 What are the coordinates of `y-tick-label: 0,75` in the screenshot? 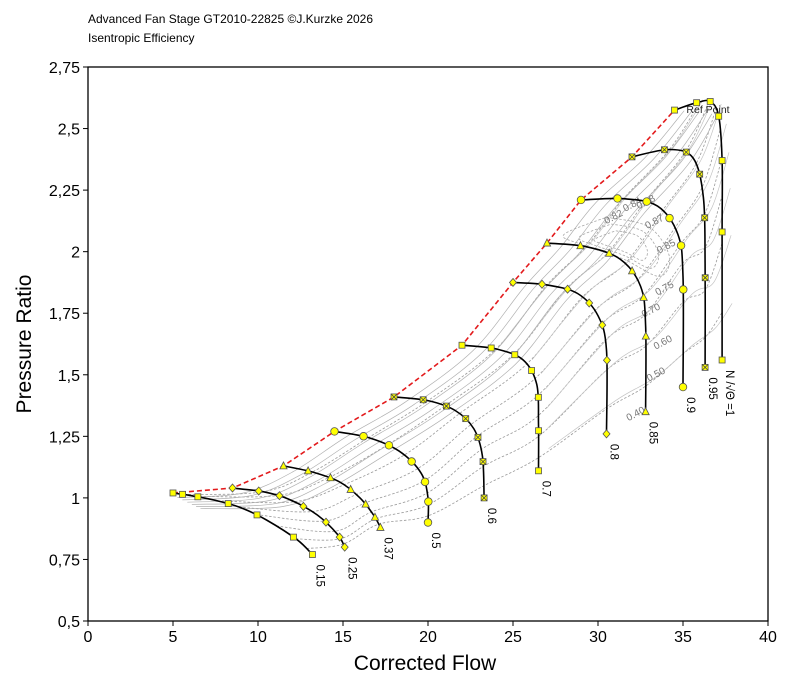 It's located at (64, 560).